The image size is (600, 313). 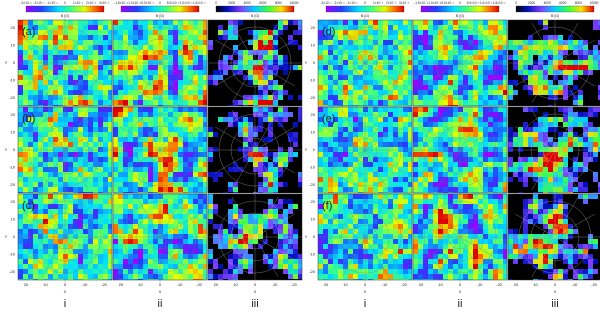 I want to click on column-label: i, so click(x=65, y=304).